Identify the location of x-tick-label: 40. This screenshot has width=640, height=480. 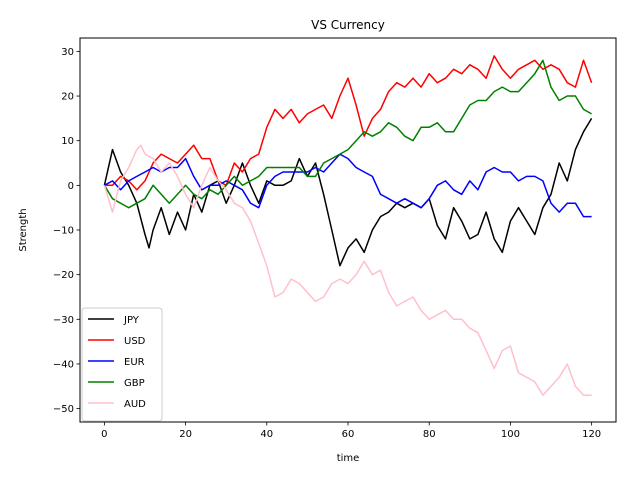
(266, 434).